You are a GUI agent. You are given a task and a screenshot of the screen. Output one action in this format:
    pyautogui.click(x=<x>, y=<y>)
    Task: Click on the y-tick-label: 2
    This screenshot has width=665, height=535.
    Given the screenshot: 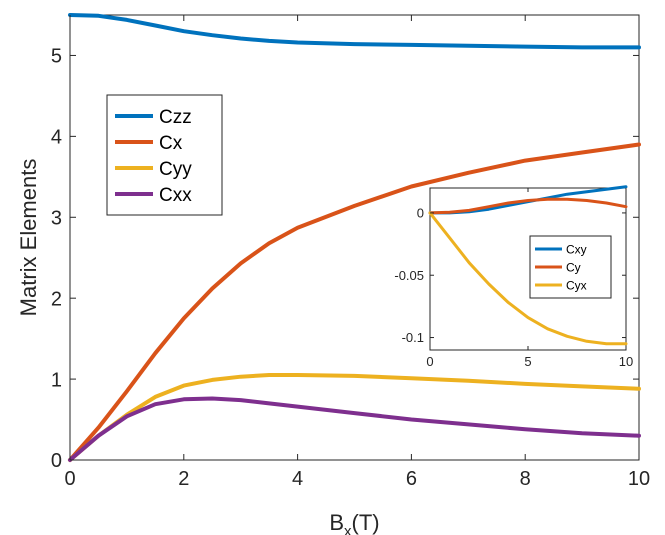 What is the action you would take?
    pyautogui.click(x=56, y=299)
    